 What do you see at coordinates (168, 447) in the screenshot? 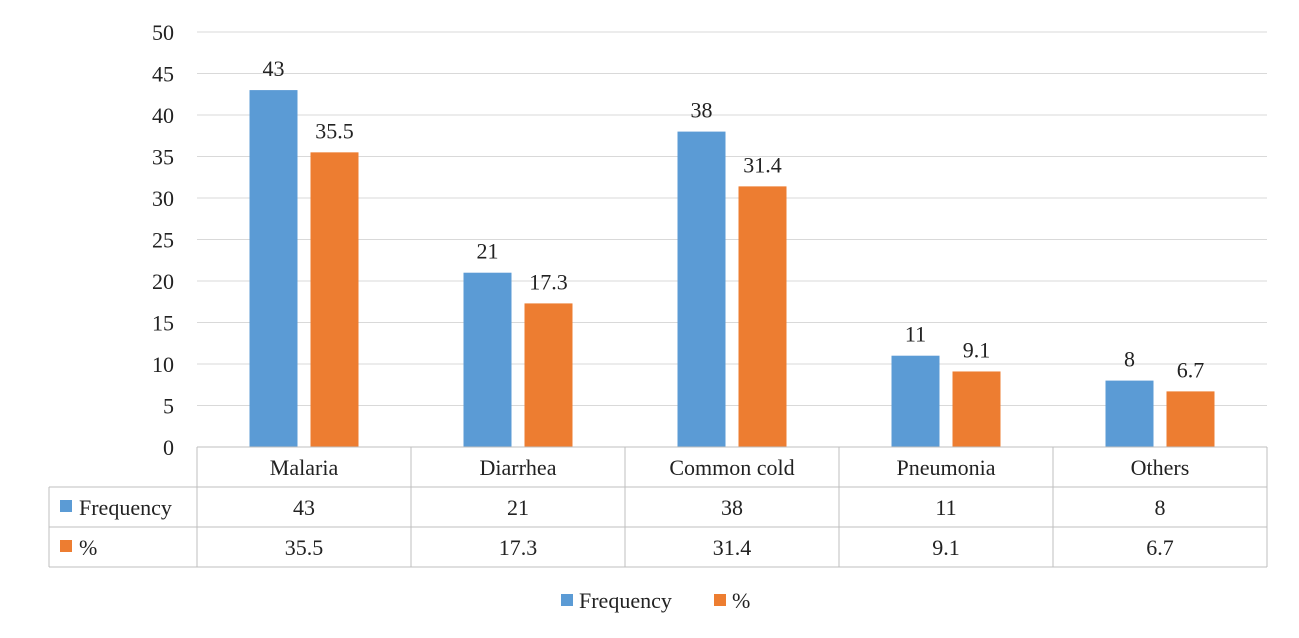
I see `y-tick-label: 0` at bounding box center [168, 447].